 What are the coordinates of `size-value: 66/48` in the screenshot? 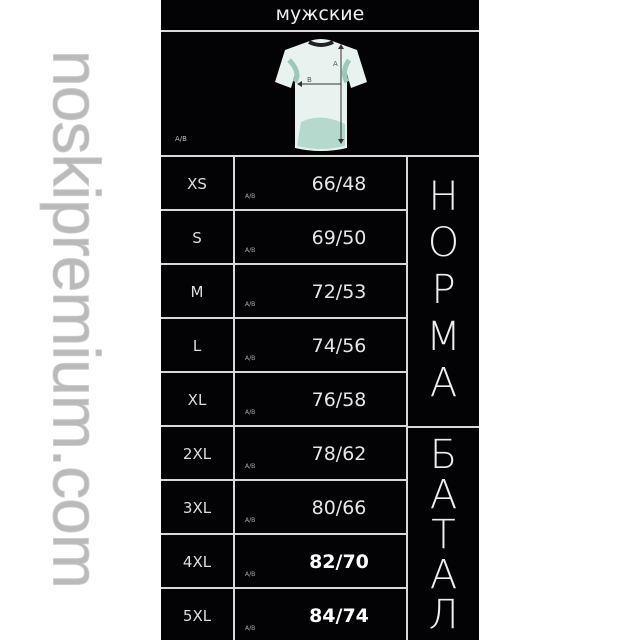 It's located at (339, 184).